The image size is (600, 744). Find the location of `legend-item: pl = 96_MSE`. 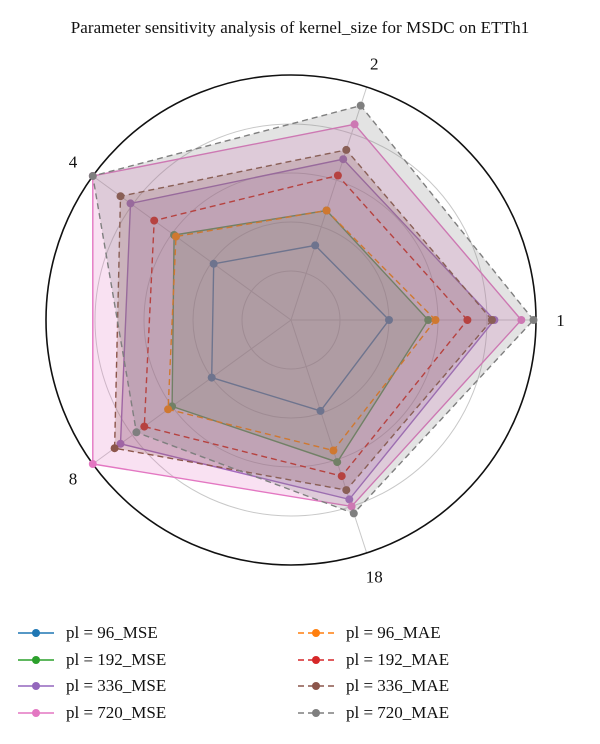

legend-item: pl = 96_MSE is located at coordinates (92, 633).